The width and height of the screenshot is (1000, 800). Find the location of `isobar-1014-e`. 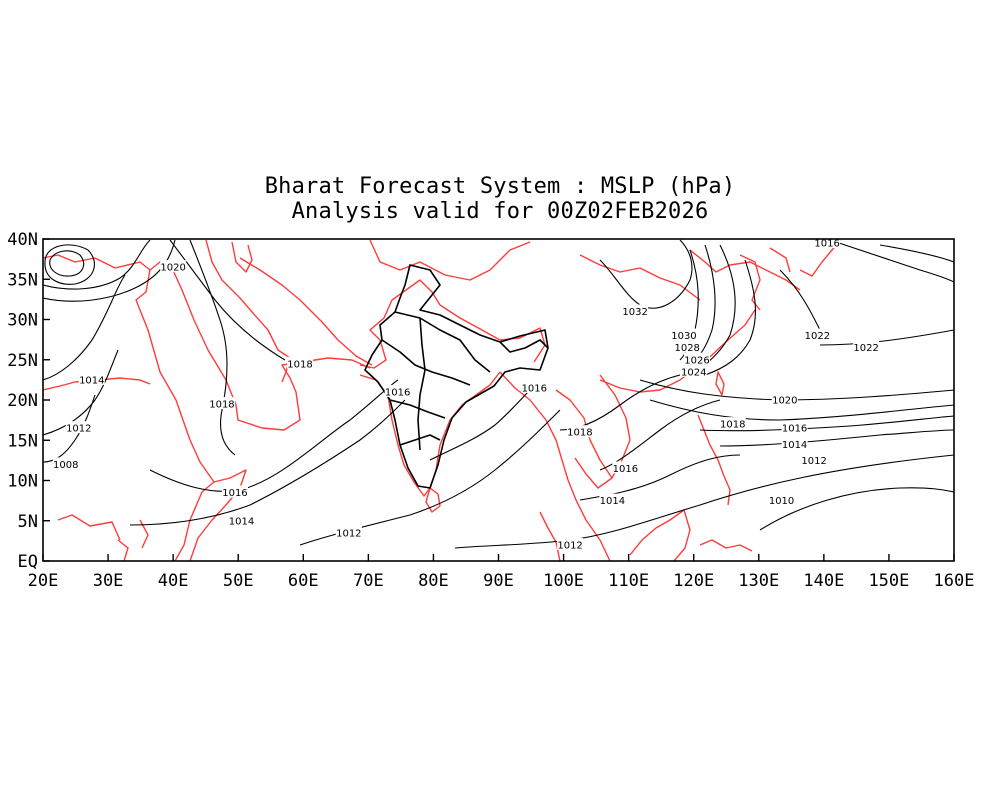

isobar-1014-e is located at coordinates (836, 438).